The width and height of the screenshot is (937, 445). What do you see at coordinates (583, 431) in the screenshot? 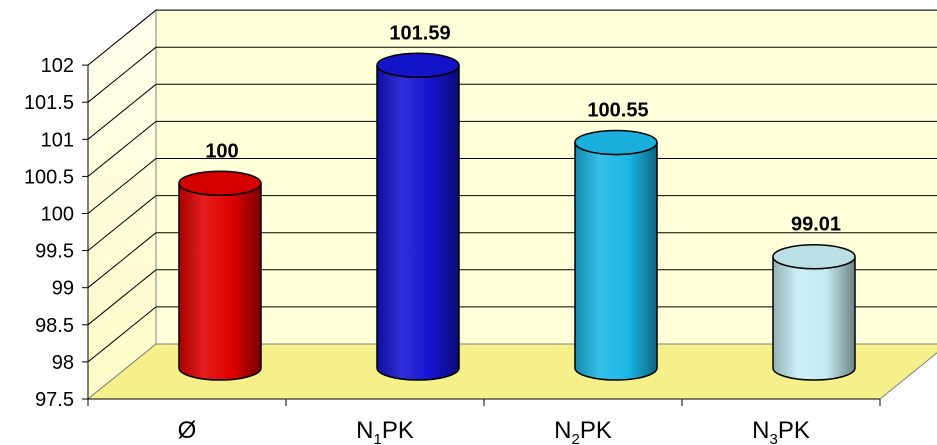
I see `x-tick-label: N2PK` at bounding box center [583, 431].